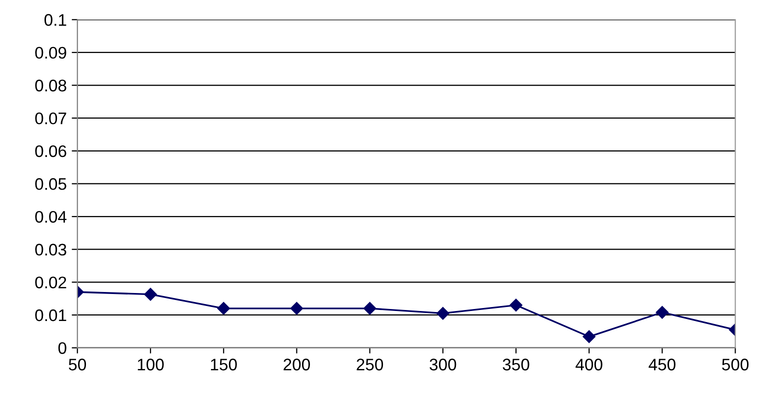 The width and height of the screenshot is (774, 393). I want to click on x-tick-label: 100, so click(151, 364).